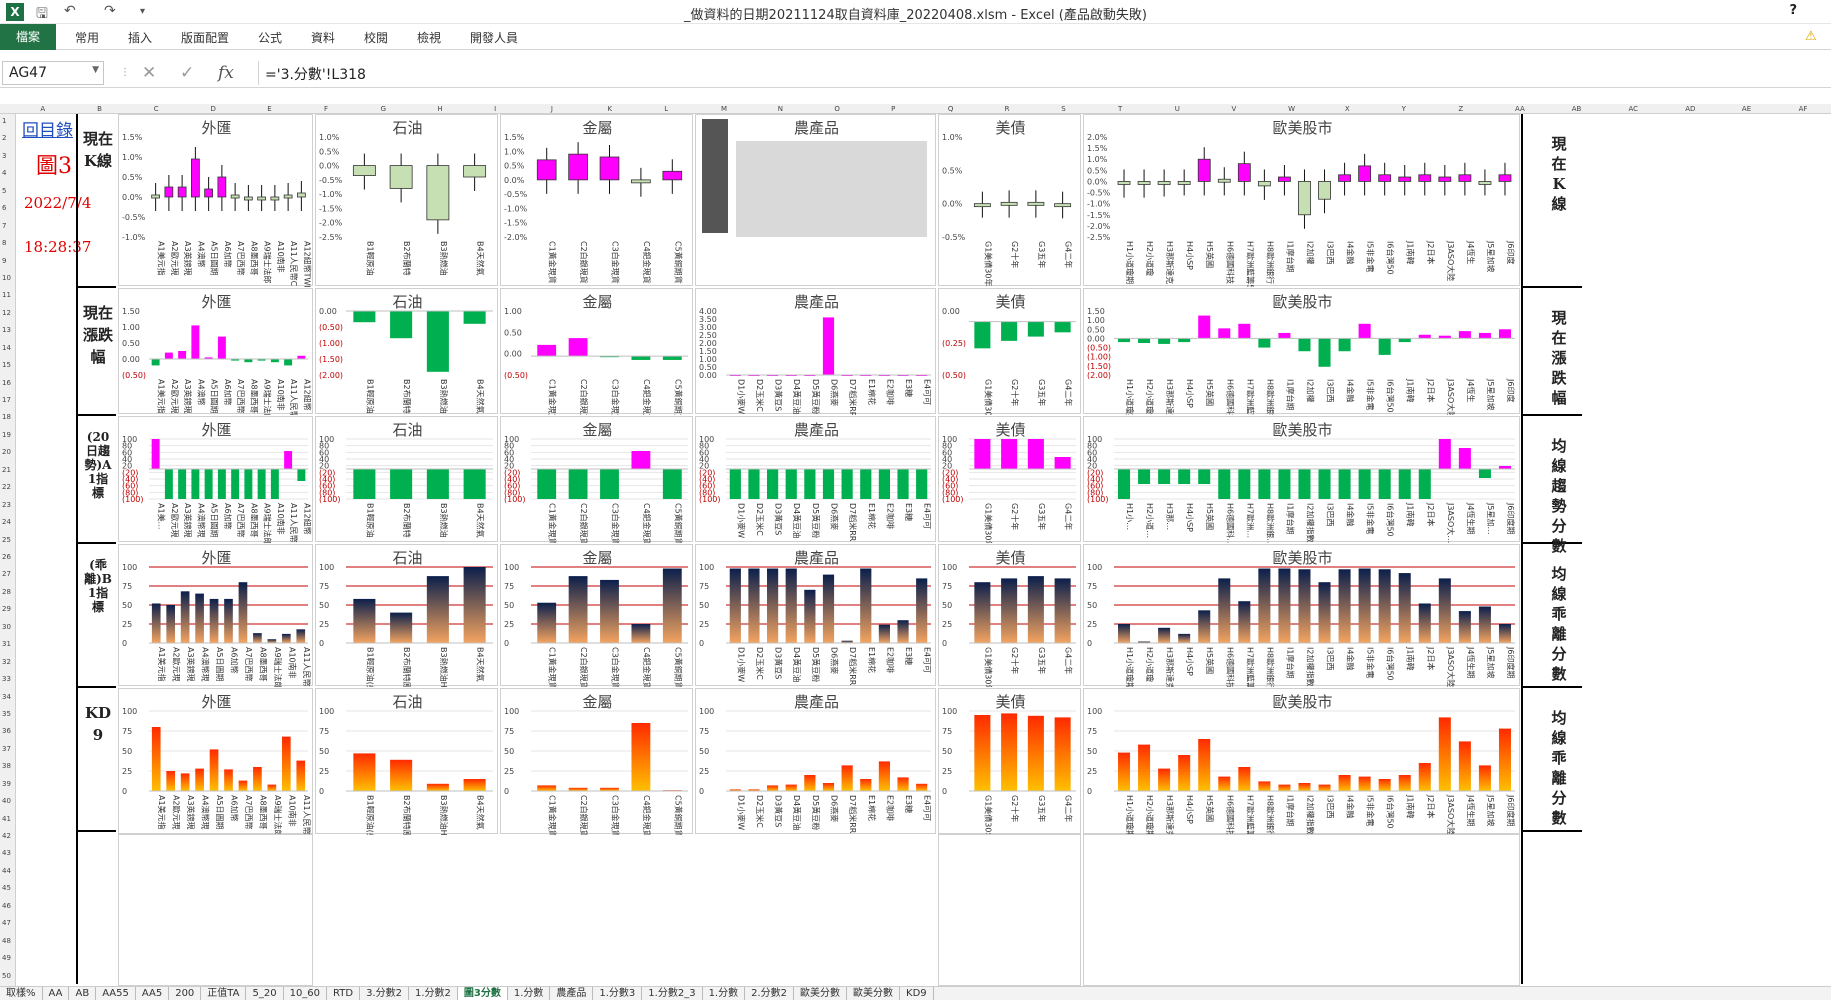  Describe the element at coordinates (6, 539) in the screenshot. I see `row-header: 25` at that location.